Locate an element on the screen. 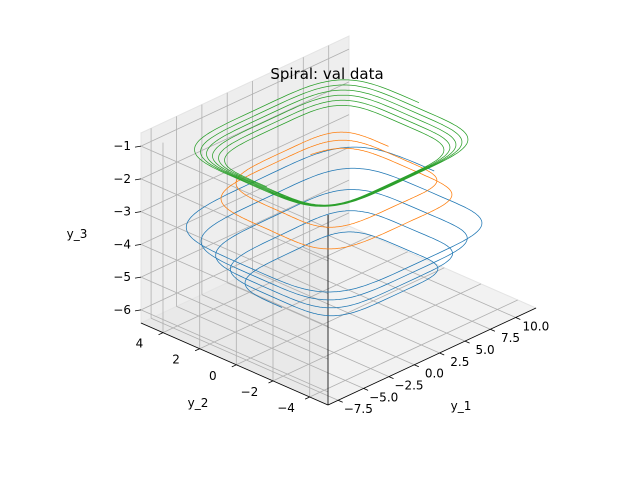  x-tick-label: 0.0 is located at coordinates (434, 374).